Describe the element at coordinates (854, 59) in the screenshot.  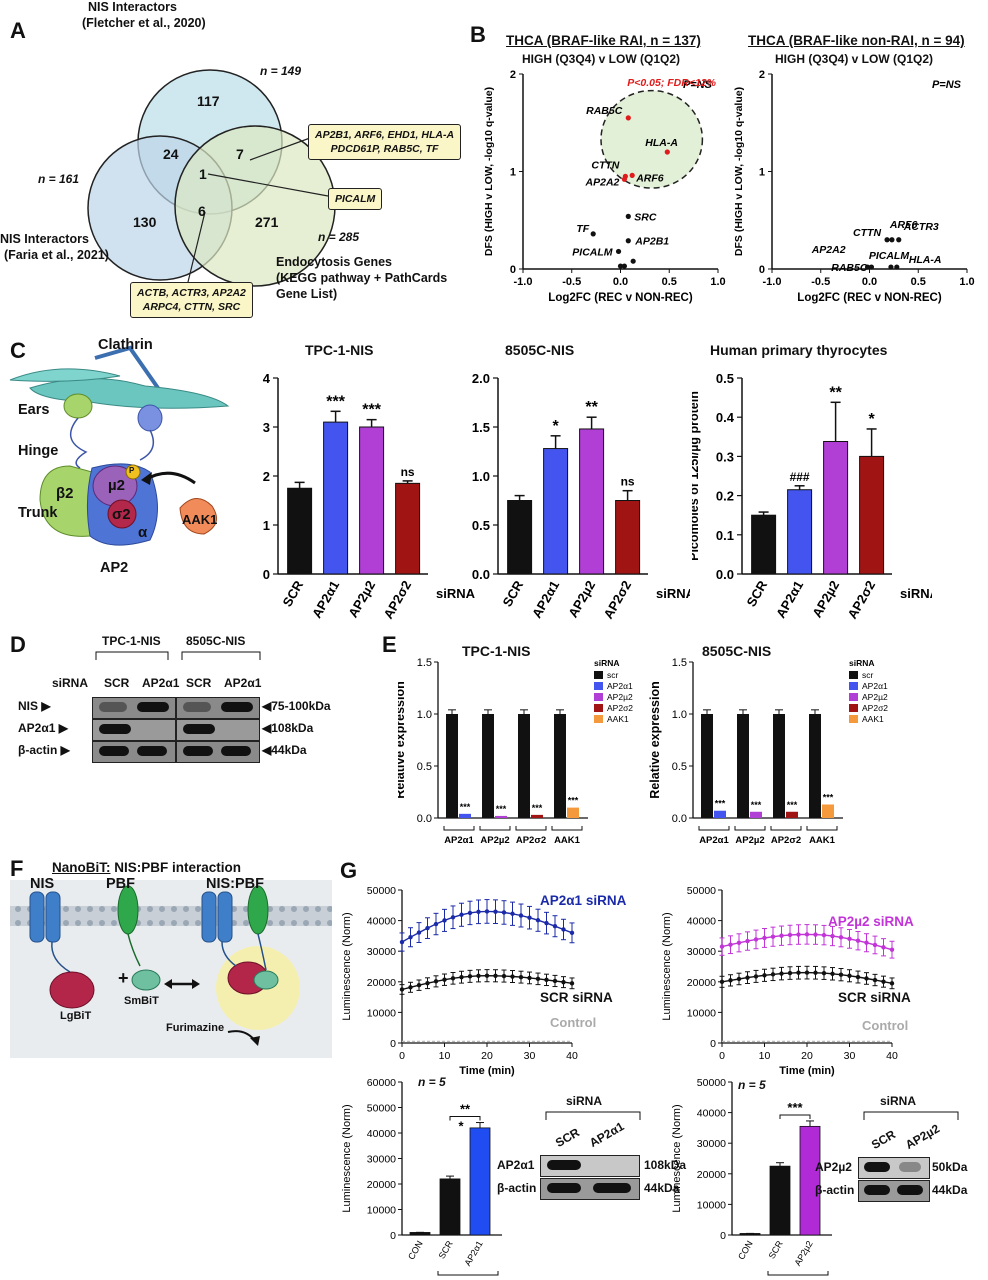
I see `scatter-right-subtitle: HIGH (Q3Q4) v LOW (Q1Q2)` at that location.